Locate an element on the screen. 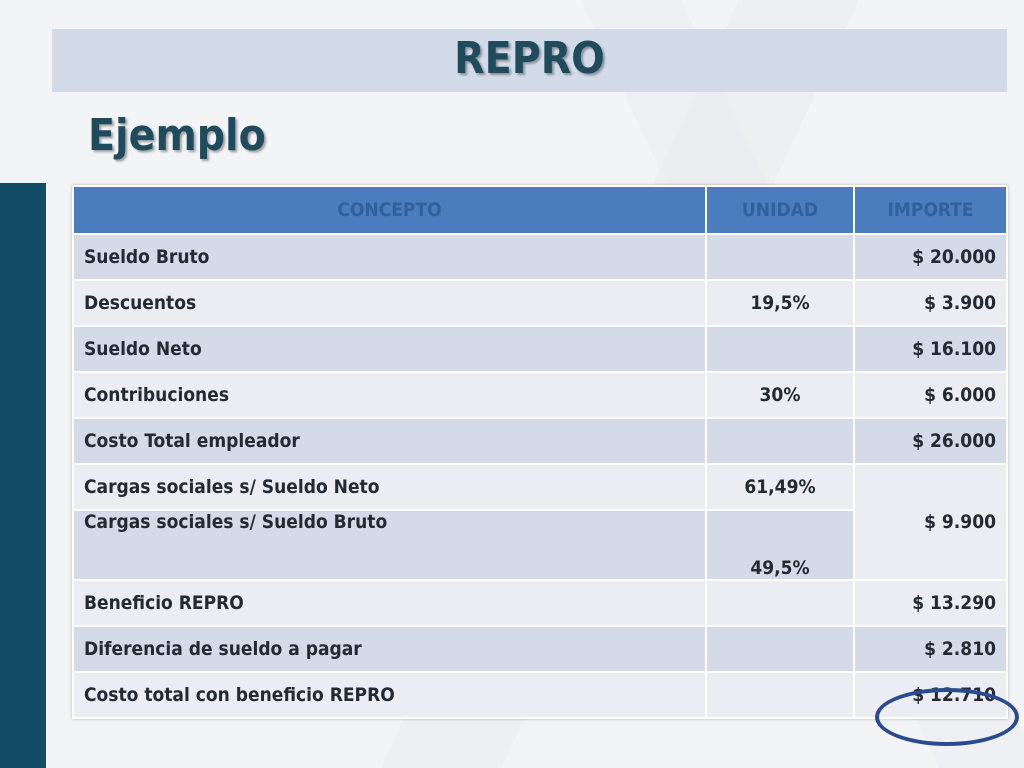  slide-subtitle: Ejemplo is located at coordinates (177, 135).